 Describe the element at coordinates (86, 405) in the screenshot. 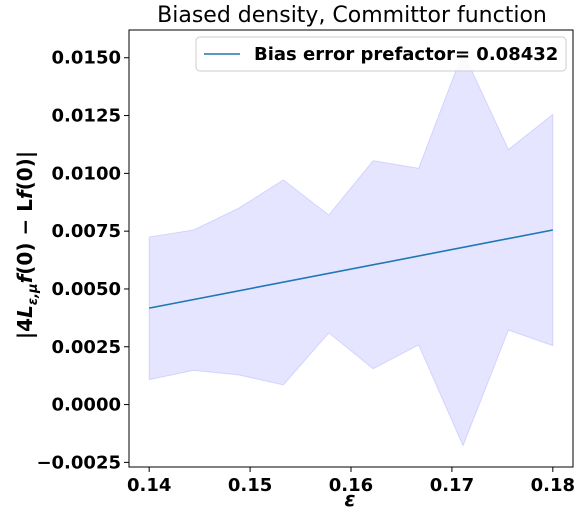

I see `y-tick-label: 0.0000` at that location.